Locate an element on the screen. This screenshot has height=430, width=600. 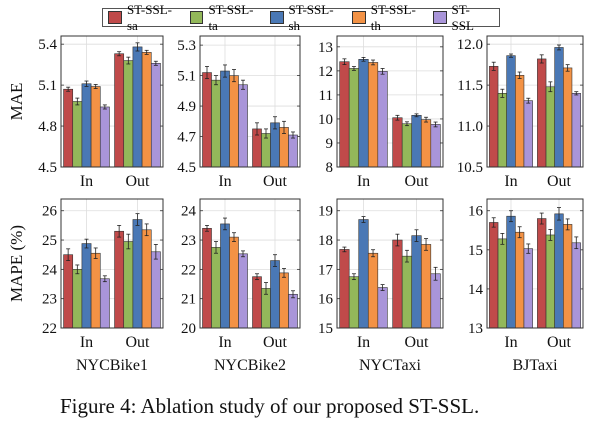
panel-5: 22 23 24 25 26 In Out MAPE (%) NYCBike1 is located at coordinates (85, 286).